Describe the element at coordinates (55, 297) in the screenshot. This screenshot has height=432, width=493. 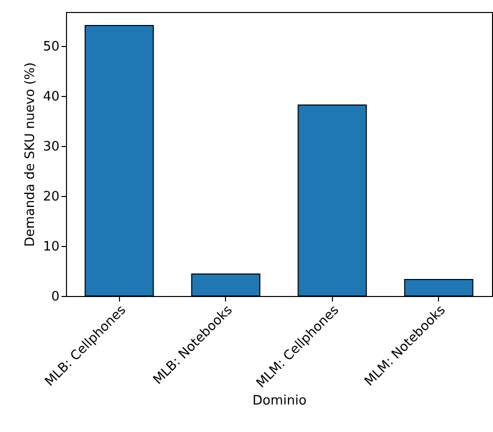
I see `y-tick-label: 0` at that location.